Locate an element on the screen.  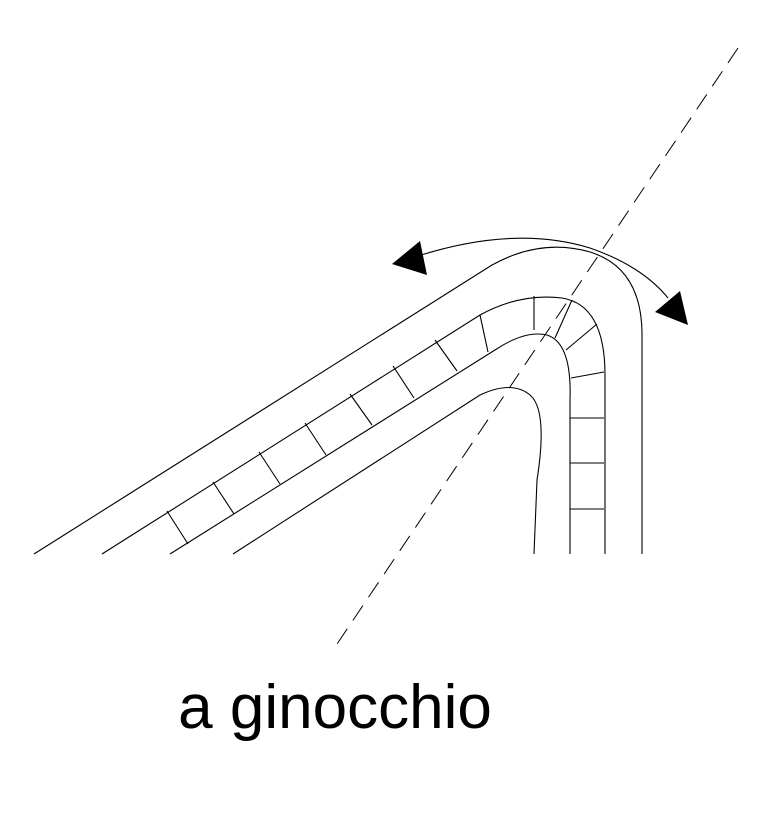
band-inner-edge is located at coordinates (370, 444).